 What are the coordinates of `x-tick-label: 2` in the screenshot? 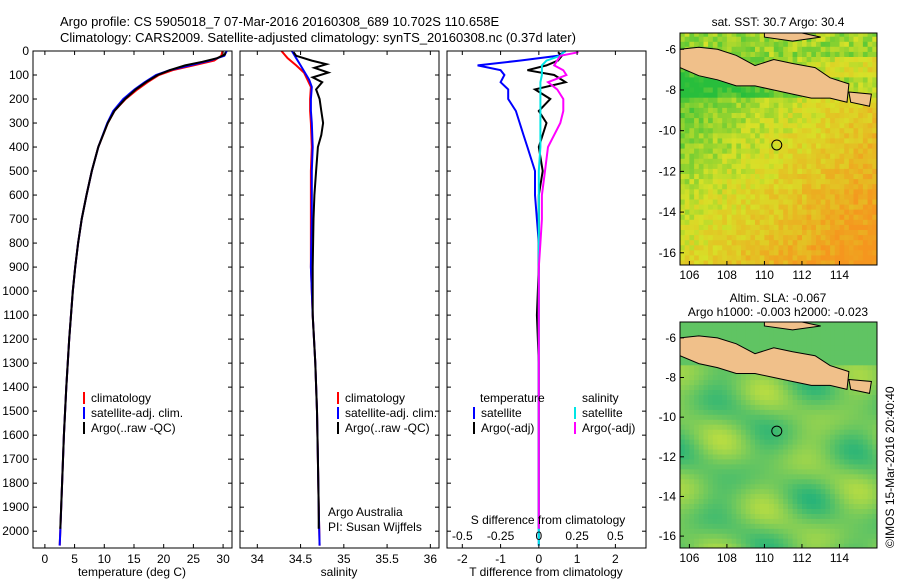 It's located at (615, 559).